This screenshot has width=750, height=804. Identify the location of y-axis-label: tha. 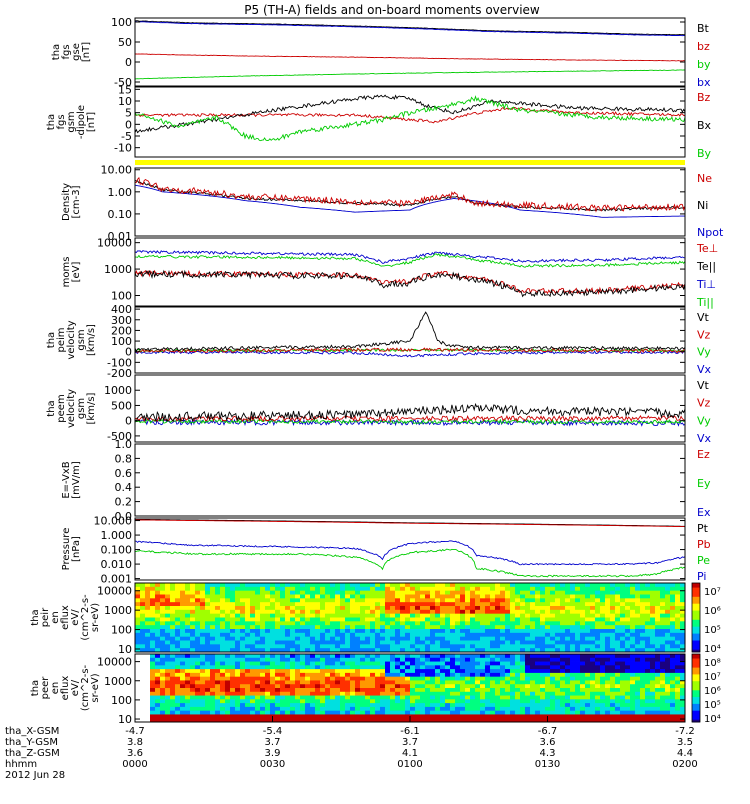
(35, 688).